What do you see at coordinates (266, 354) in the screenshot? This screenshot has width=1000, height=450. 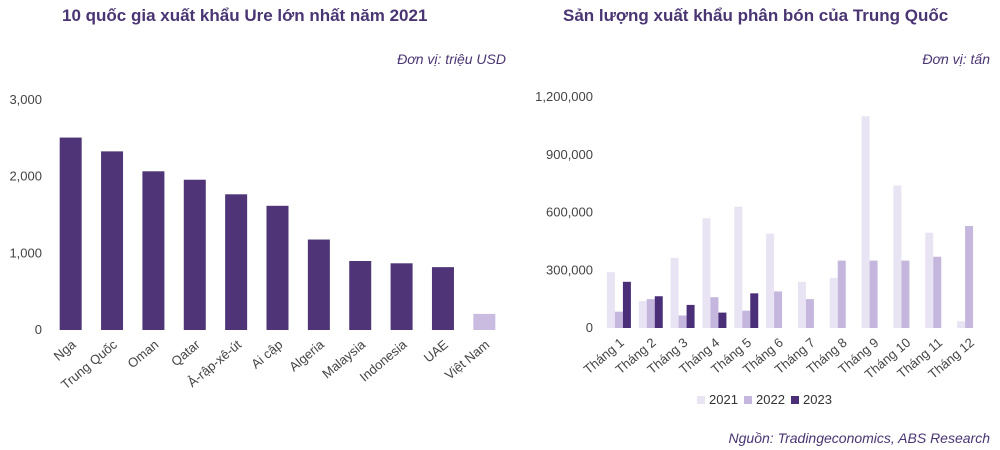 I see `chart1-xtick-label: Ai cập` at bounding box center [266, 354].